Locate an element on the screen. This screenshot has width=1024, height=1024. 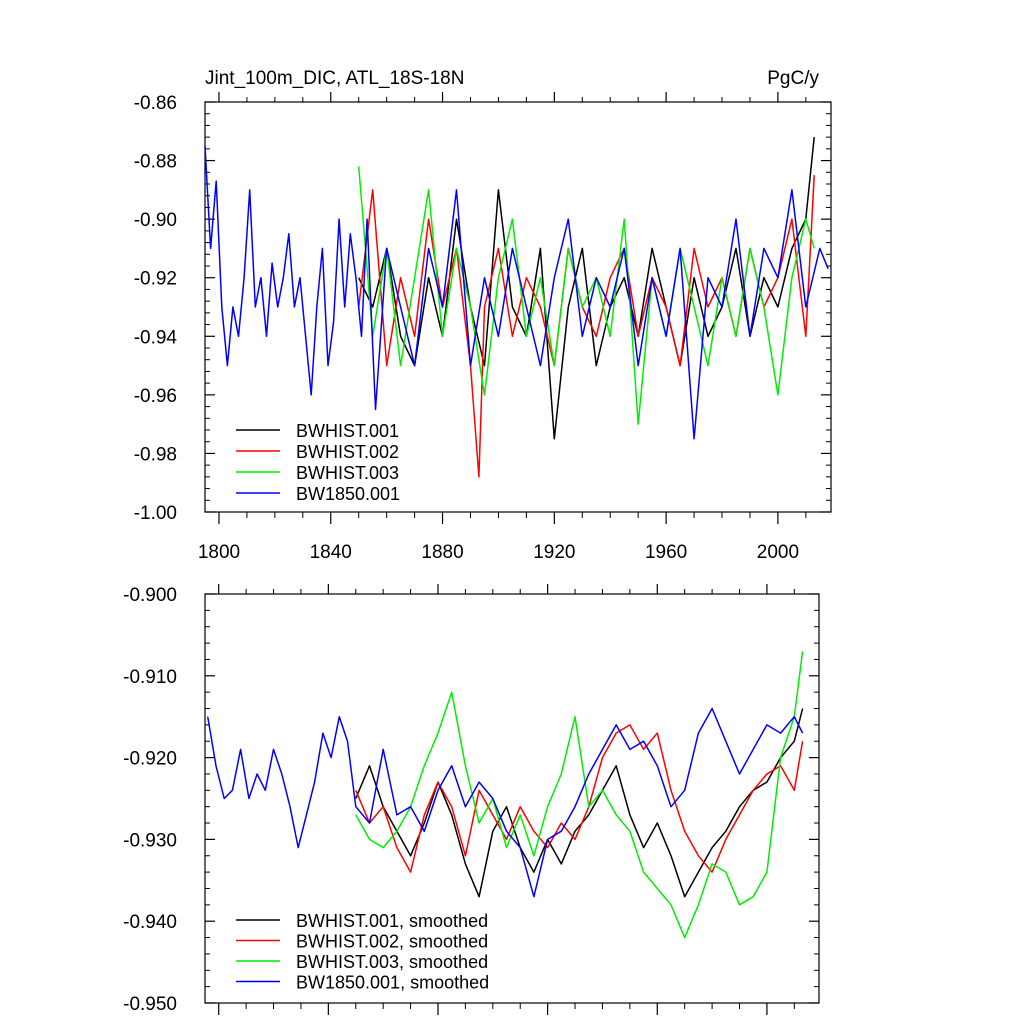
top-x-tick-label: 1880 is located at coordinates (442, 552).